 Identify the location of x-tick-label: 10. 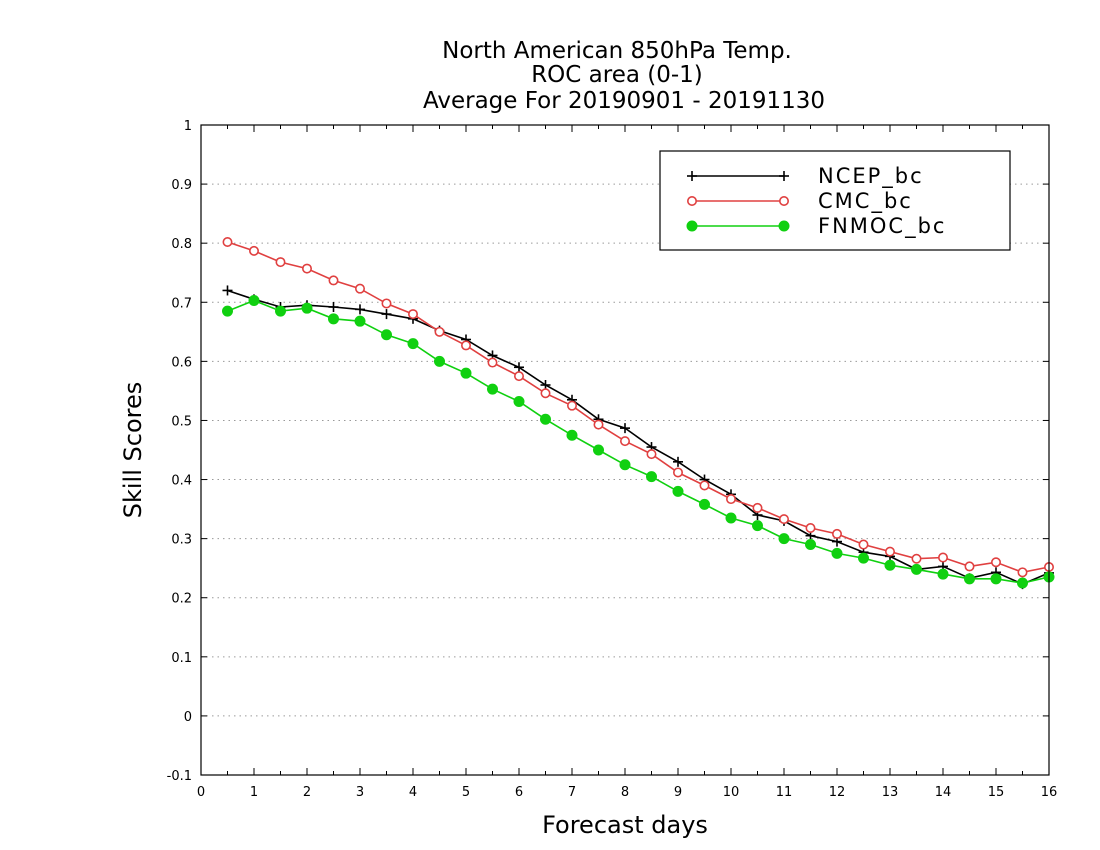
(731, 792).